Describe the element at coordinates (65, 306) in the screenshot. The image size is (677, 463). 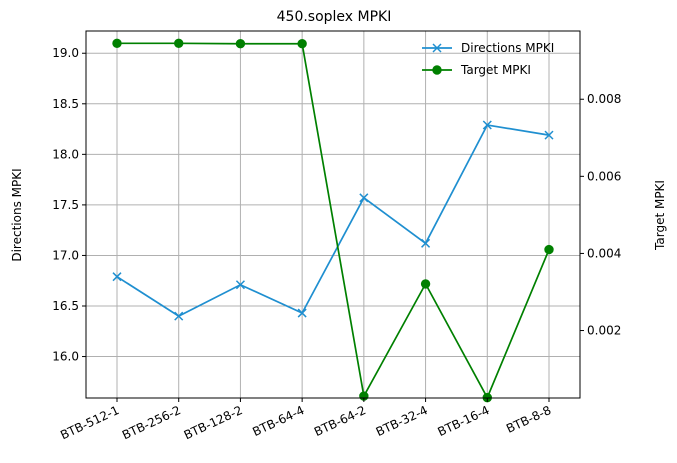
I see `y-tick-label-left: 16.5` at that location.